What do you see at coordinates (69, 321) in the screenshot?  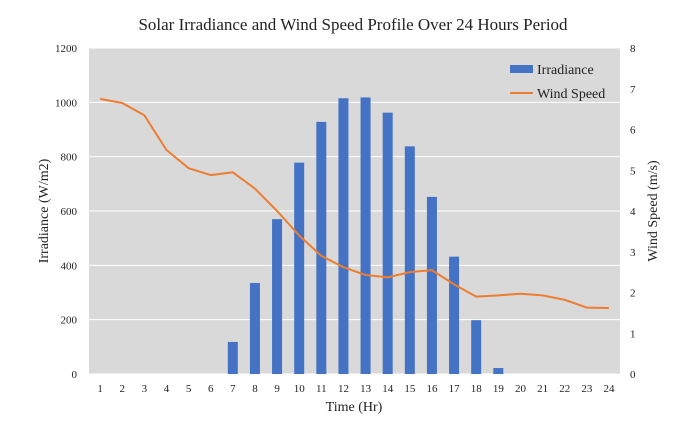 I see `left-tick-label: 200` at bounding box center [69, 321].